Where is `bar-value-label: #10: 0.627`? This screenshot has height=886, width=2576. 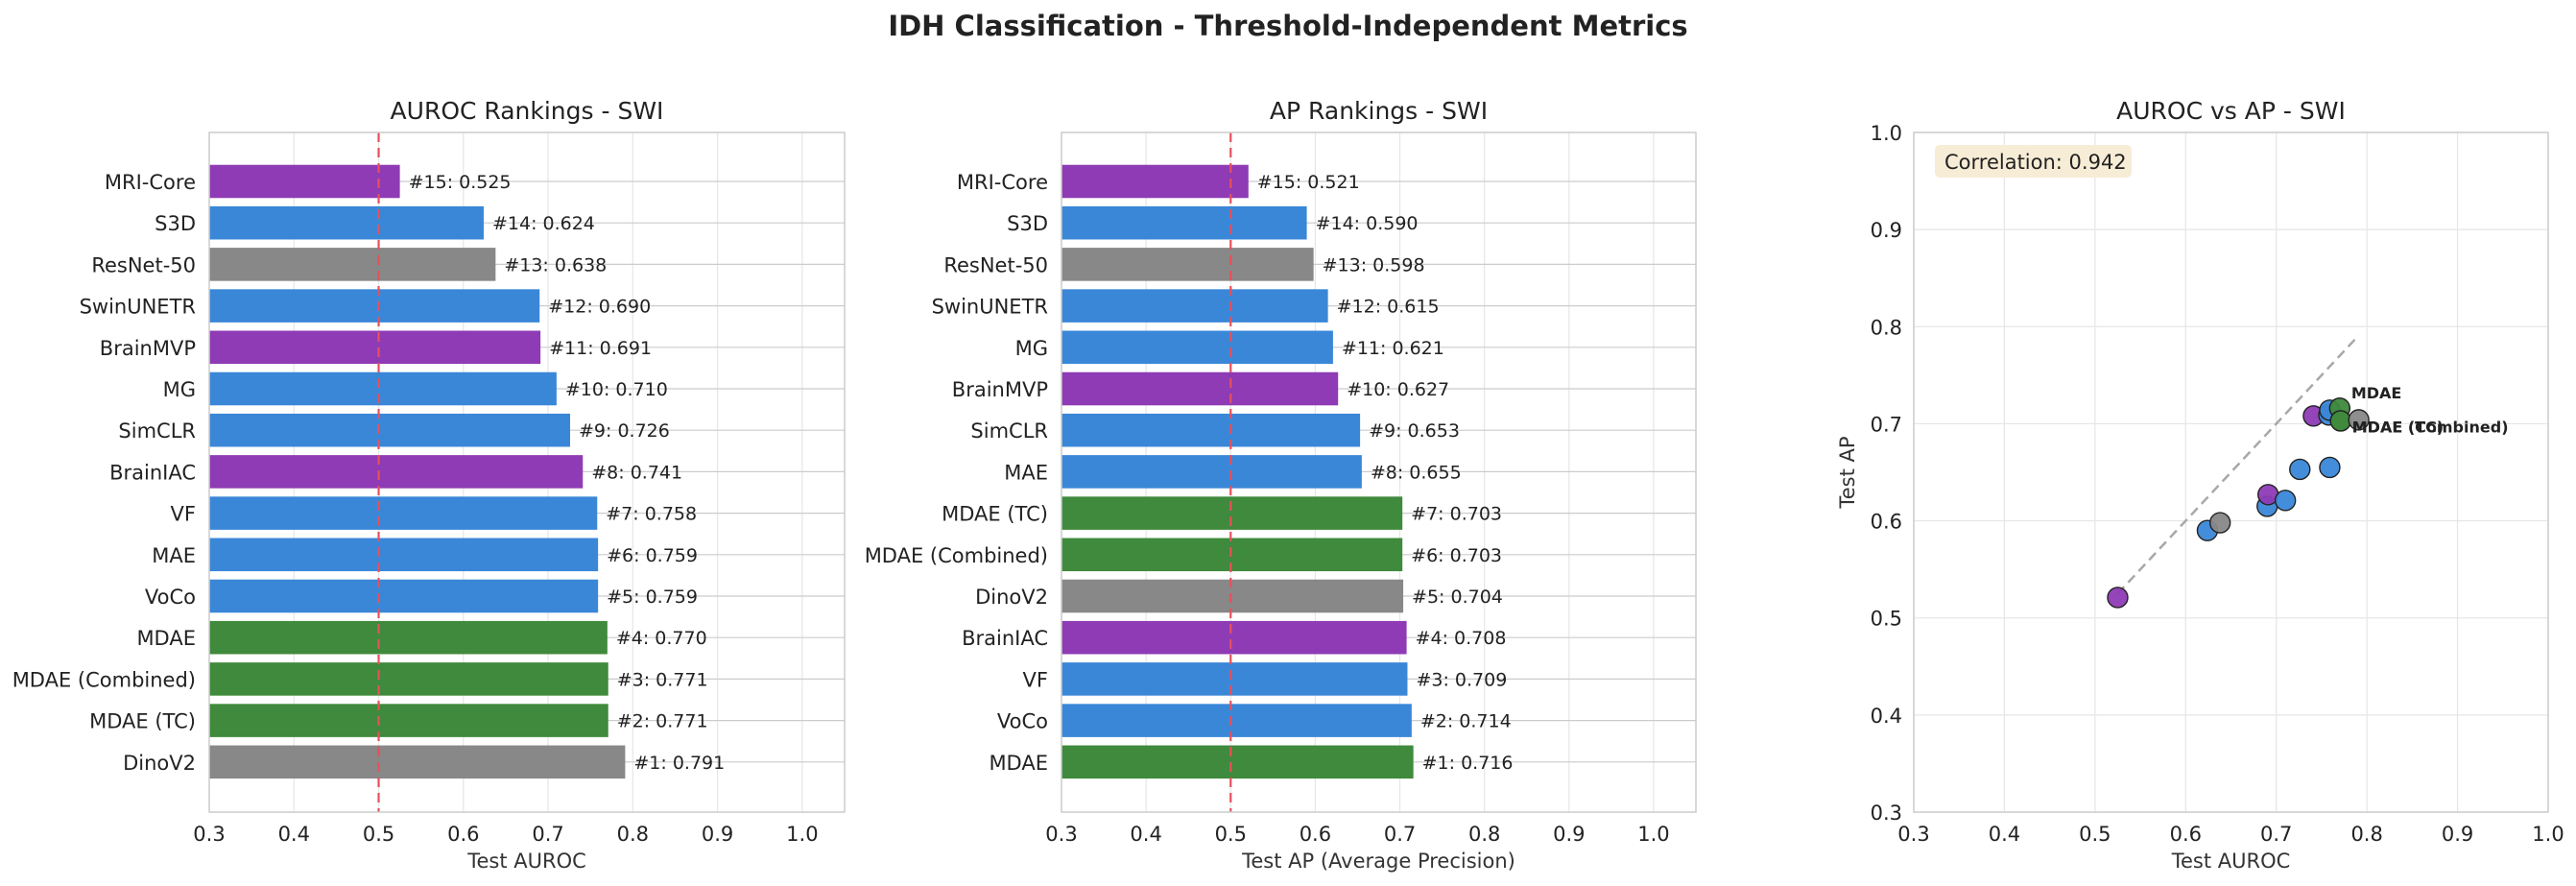
bar-value-label: #10: 0.627 is located at coordinates (1398, 389).